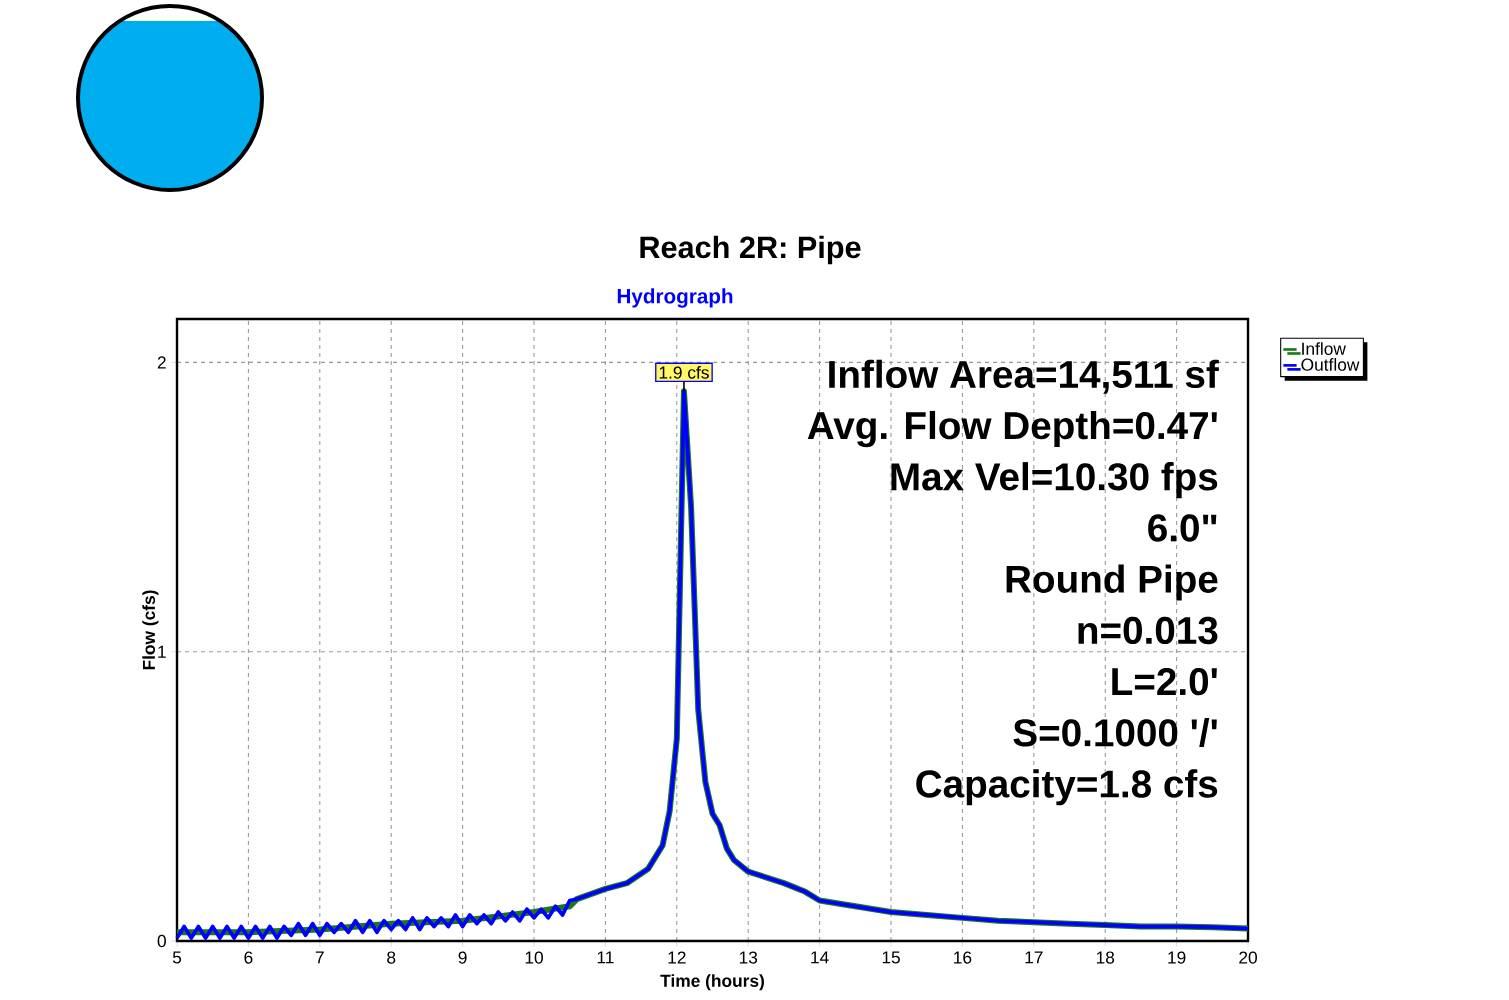 The height and width of the screenshot is (1000, 1509). What do you see at coordinates (712, 982) in the screenshot?
I see `x-axis-title: Time (hours)` at bounding box center [712, 982].